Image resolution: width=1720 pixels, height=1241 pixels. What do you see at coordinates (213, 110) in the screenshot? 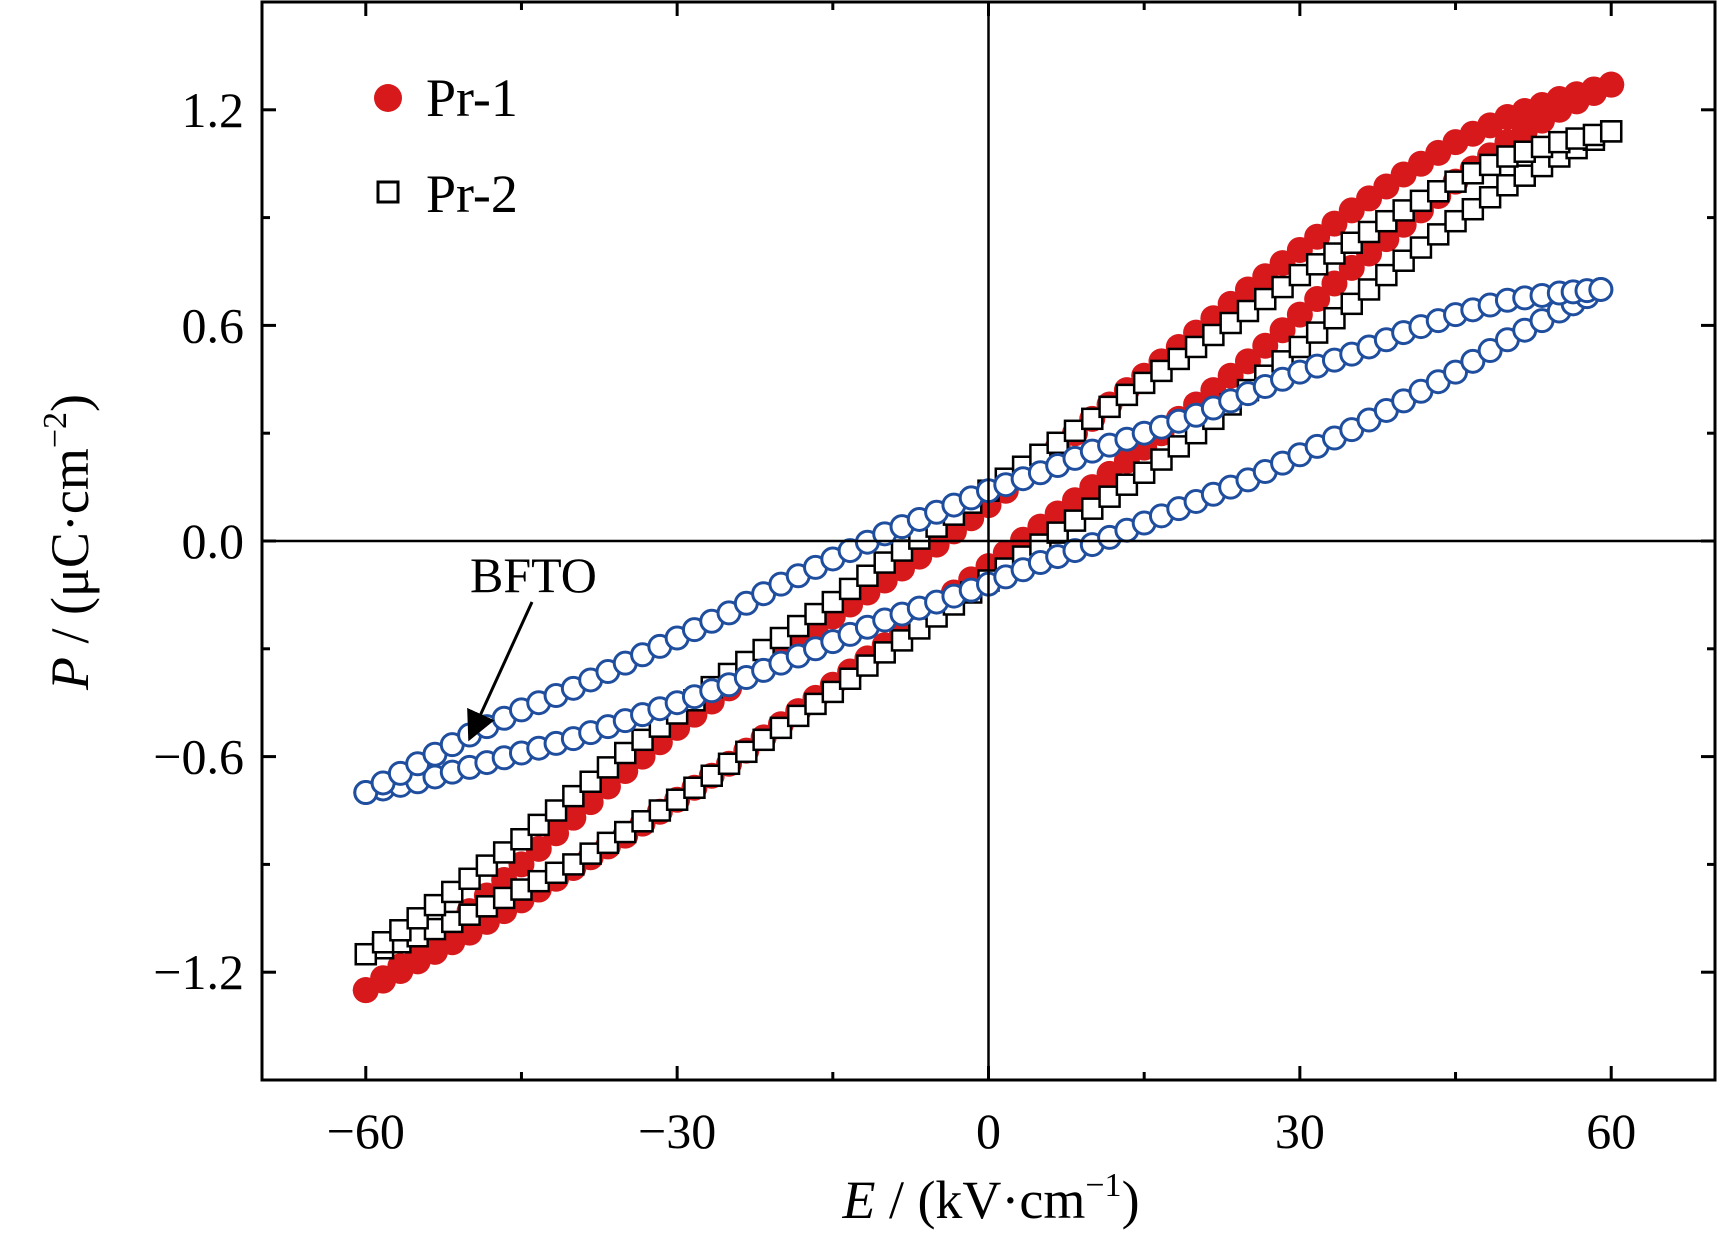
I see `y-tick-label: 1.2` at bounding box center [213, 110].